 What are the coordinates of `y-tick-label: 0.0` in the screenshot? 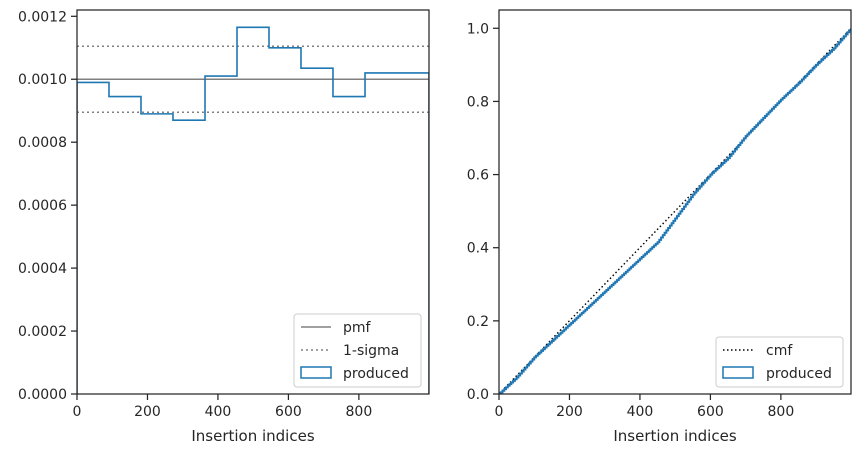 It's located at (478, 395).